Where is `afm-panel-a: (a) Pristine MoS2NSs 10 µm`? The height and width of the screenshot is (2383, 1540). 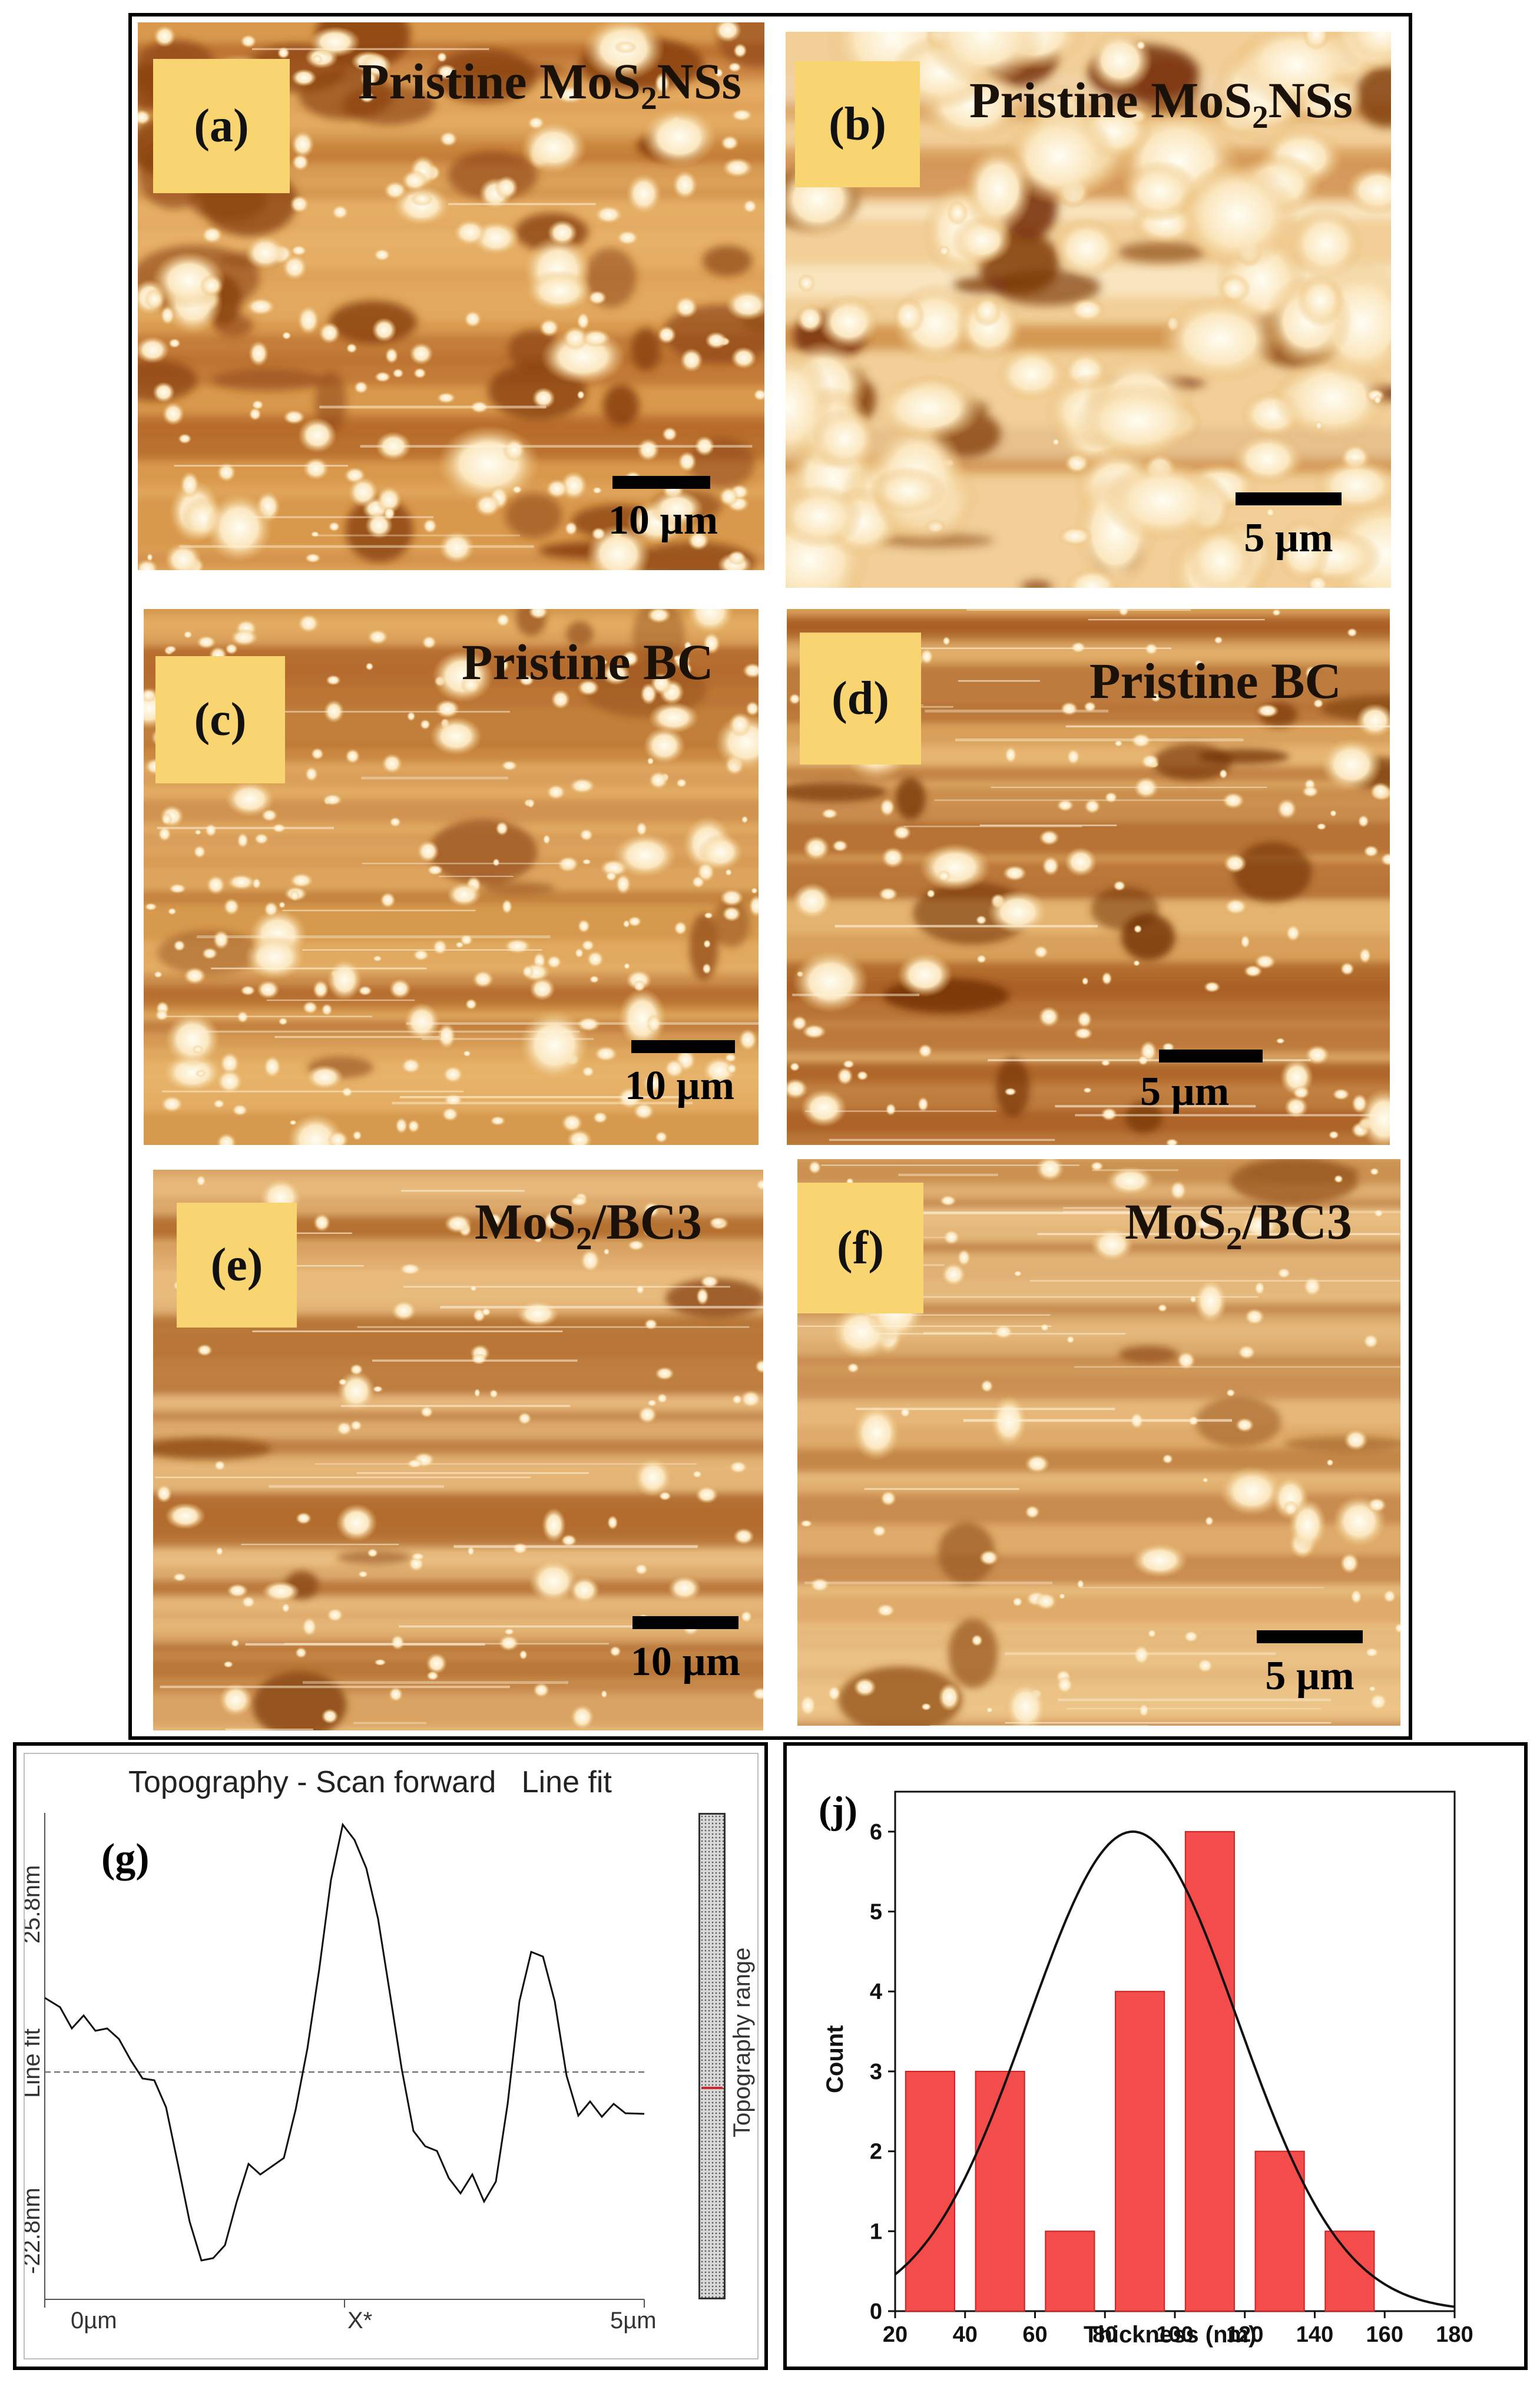
afm-panel-a: (a) Pristine MoS2NSs 10 µm is located at coordinates (451, 296).